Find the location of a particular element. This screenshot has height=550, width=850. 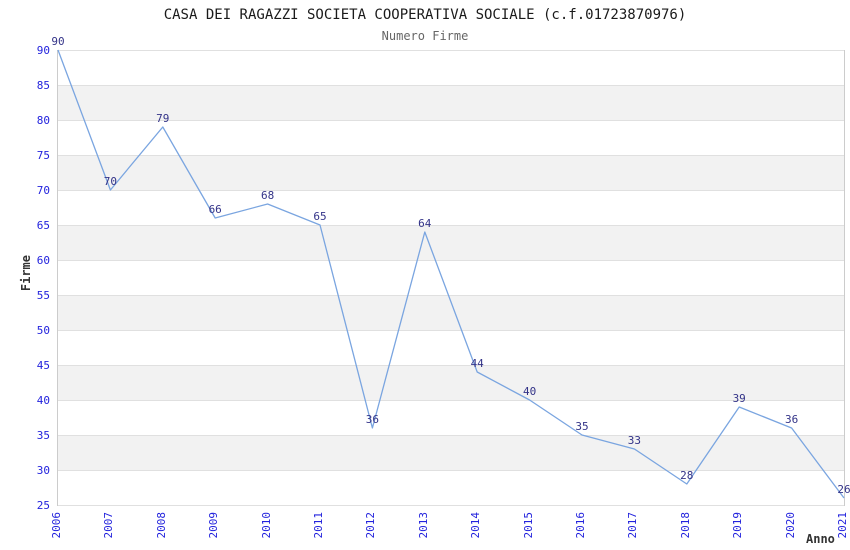

y-tick-label: 50 is located at coordinates (43, 330).